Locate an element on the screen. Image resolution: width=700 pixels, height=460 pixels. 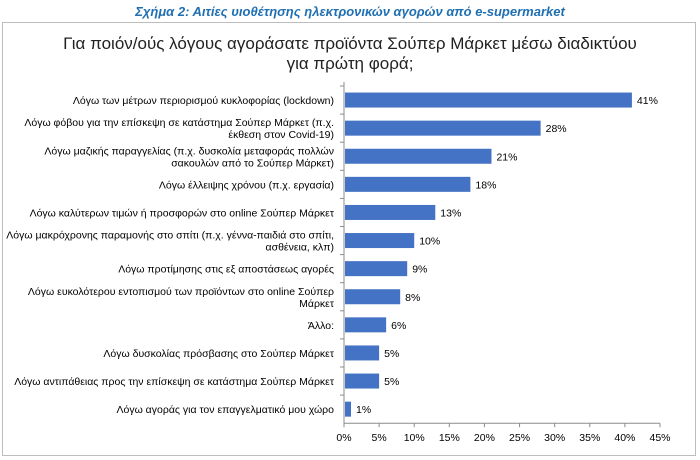
category-label: Λόγω έλλειψης χρόνου (π.χ. εργασία) is located at coordinates (246, 185).